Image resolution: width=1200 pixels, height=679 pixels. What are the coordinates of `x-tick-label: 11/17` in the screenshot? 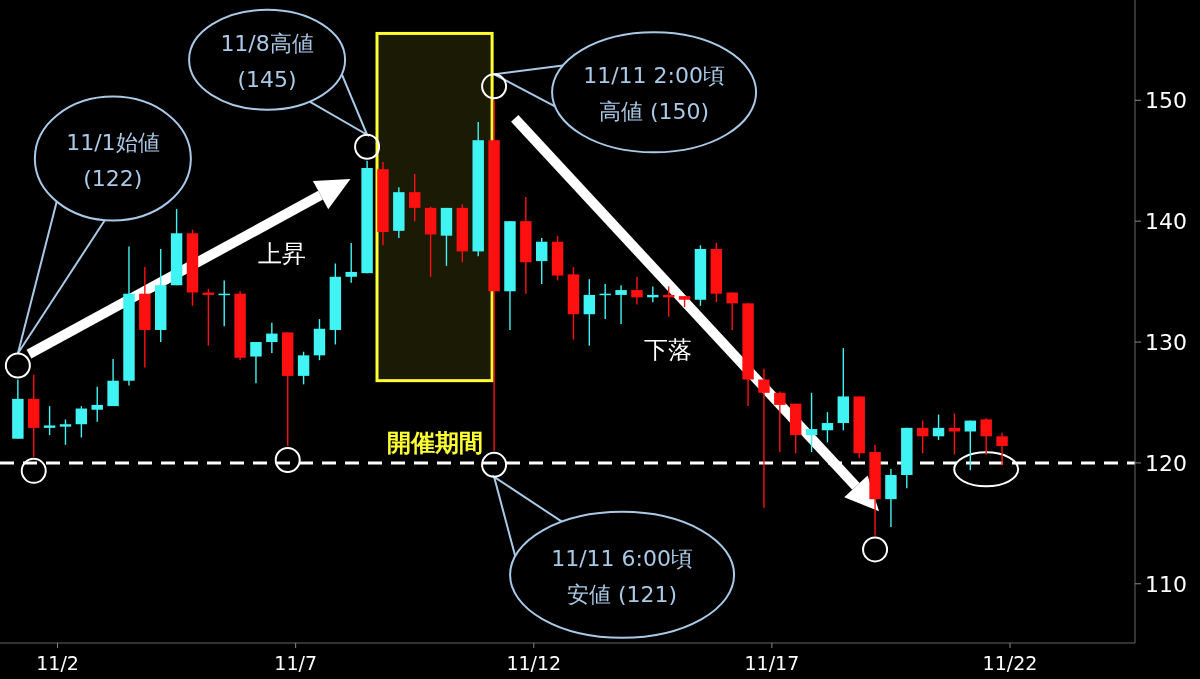 It's located at (772, 663).